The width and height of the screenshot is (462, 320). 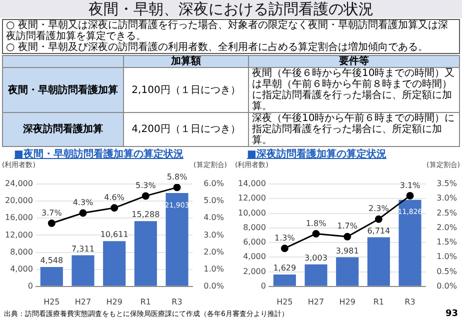 What do you see at coordinates (347, 226) in the screenshot?
I see `data-label: 1.7%` at bounding box center [347, 226].